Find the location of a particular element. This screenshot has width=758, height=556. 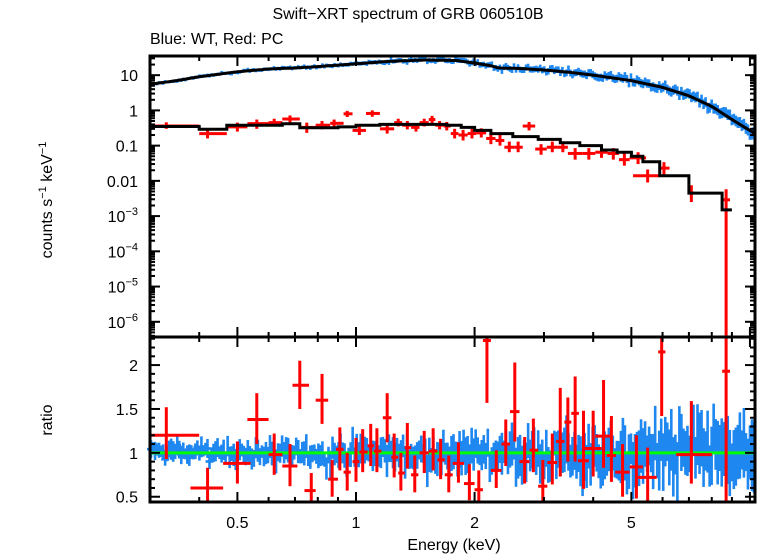

wt-model-line is located at coordinates (452, 96).